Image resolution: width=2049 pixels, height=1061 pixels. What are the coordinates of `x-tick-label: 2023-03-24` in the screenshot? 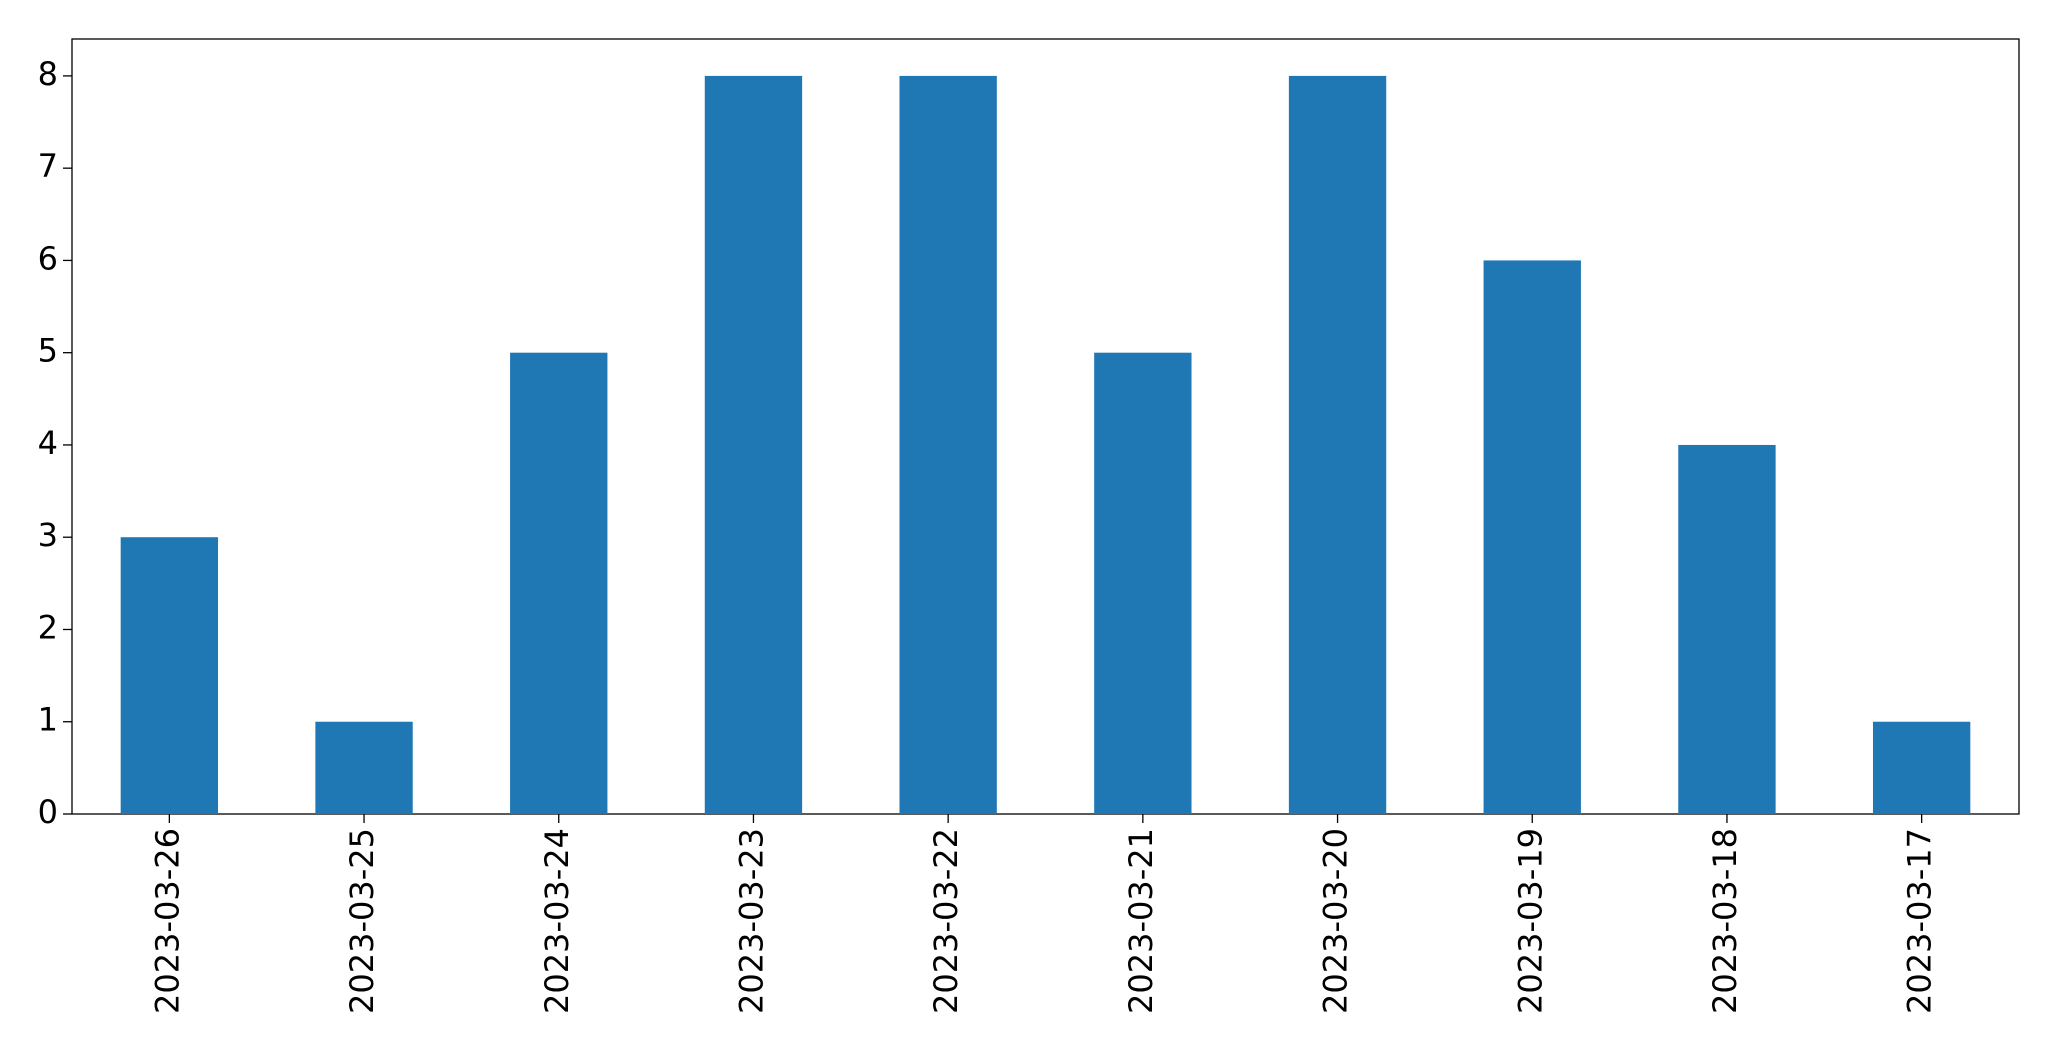 It's located at (557, 921).